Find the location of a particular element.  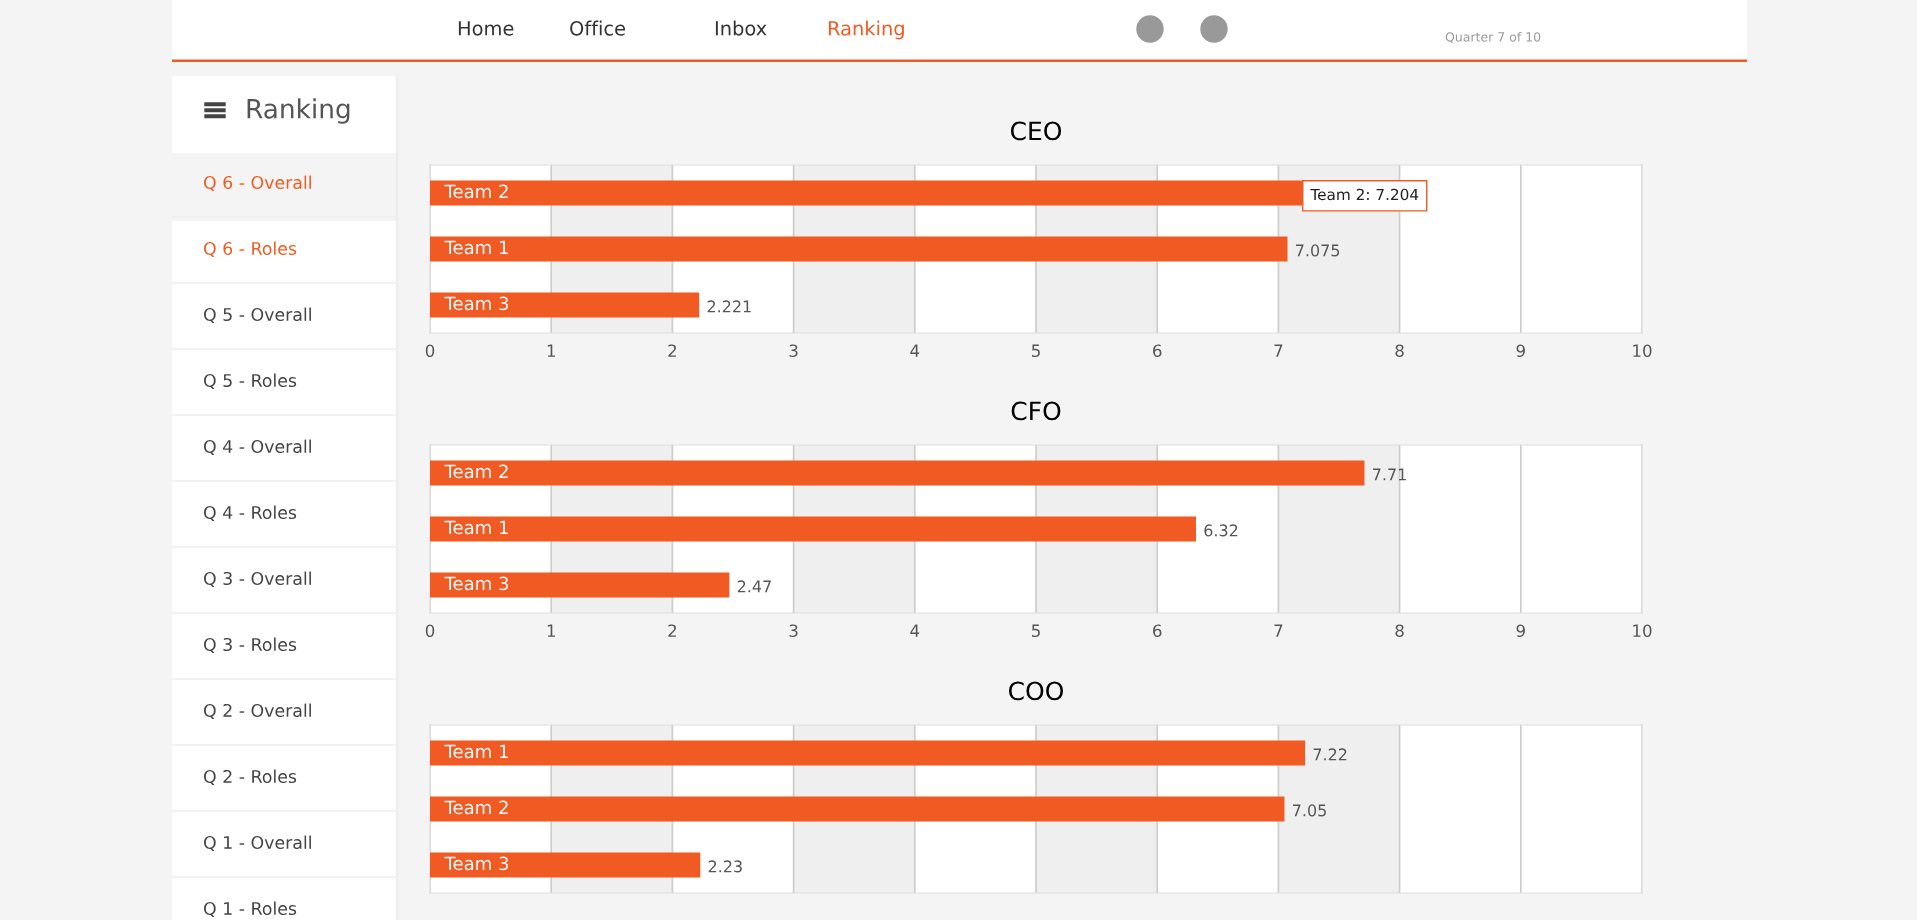

chart-title: COO is located at coordinates (1035, 691).